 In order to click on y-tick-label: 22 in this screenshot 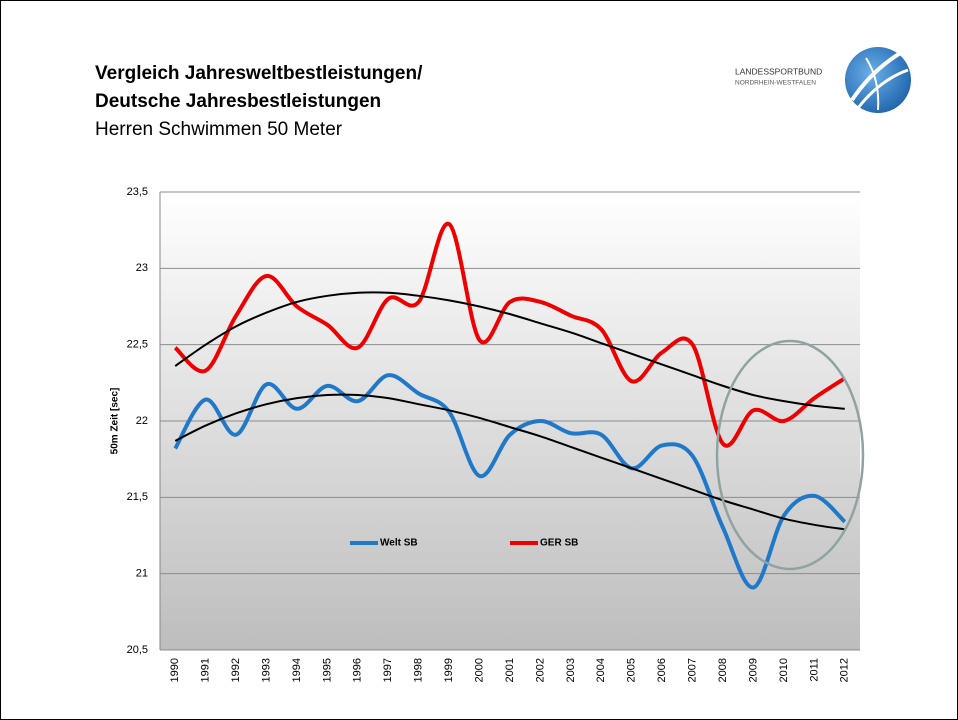, I will do `click(142, 421)`.